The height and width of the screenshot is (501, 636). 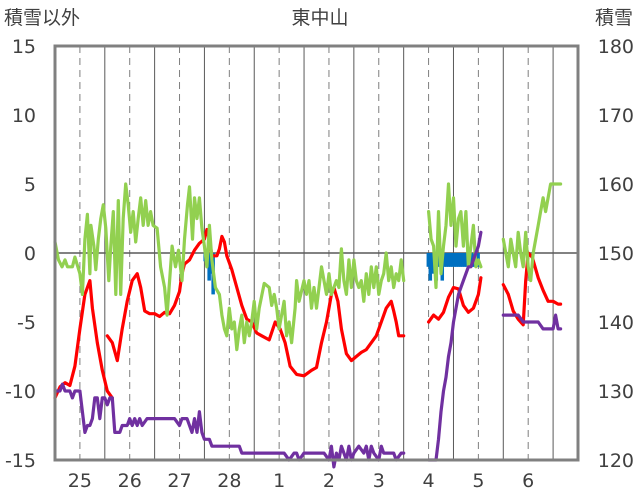 I want to click on x-tick-label: 5, so click(x=478, y=481).